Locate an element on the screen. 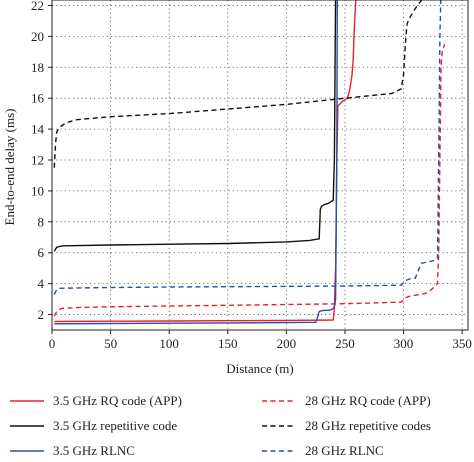 The height and width of the screenshot is (462, 474). legend-label: 3.5 GHz RLNC is located at coordinates (94, 450).